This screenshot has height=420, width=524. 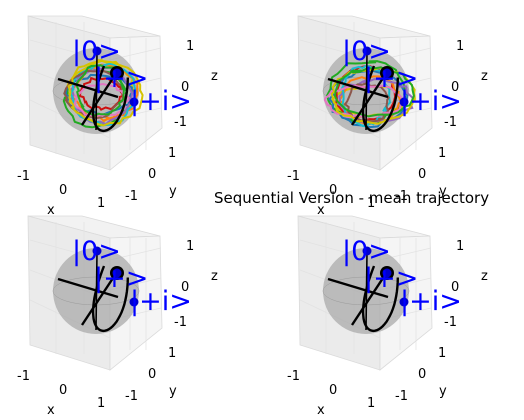 What do you see at coordinates (351, 198) in the screenshot?
I see `figure-title: Sequential Version - mean trajectory` at bounding box center [351, 198].